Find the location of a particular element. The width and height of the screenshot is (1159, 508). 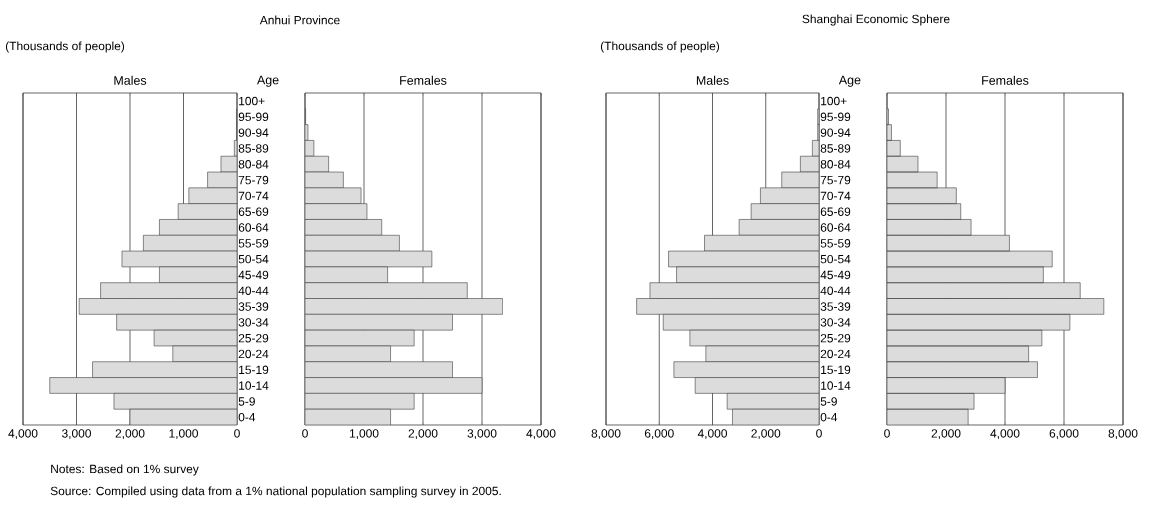

text: Anhui Province is located at coordinates (299, 20).